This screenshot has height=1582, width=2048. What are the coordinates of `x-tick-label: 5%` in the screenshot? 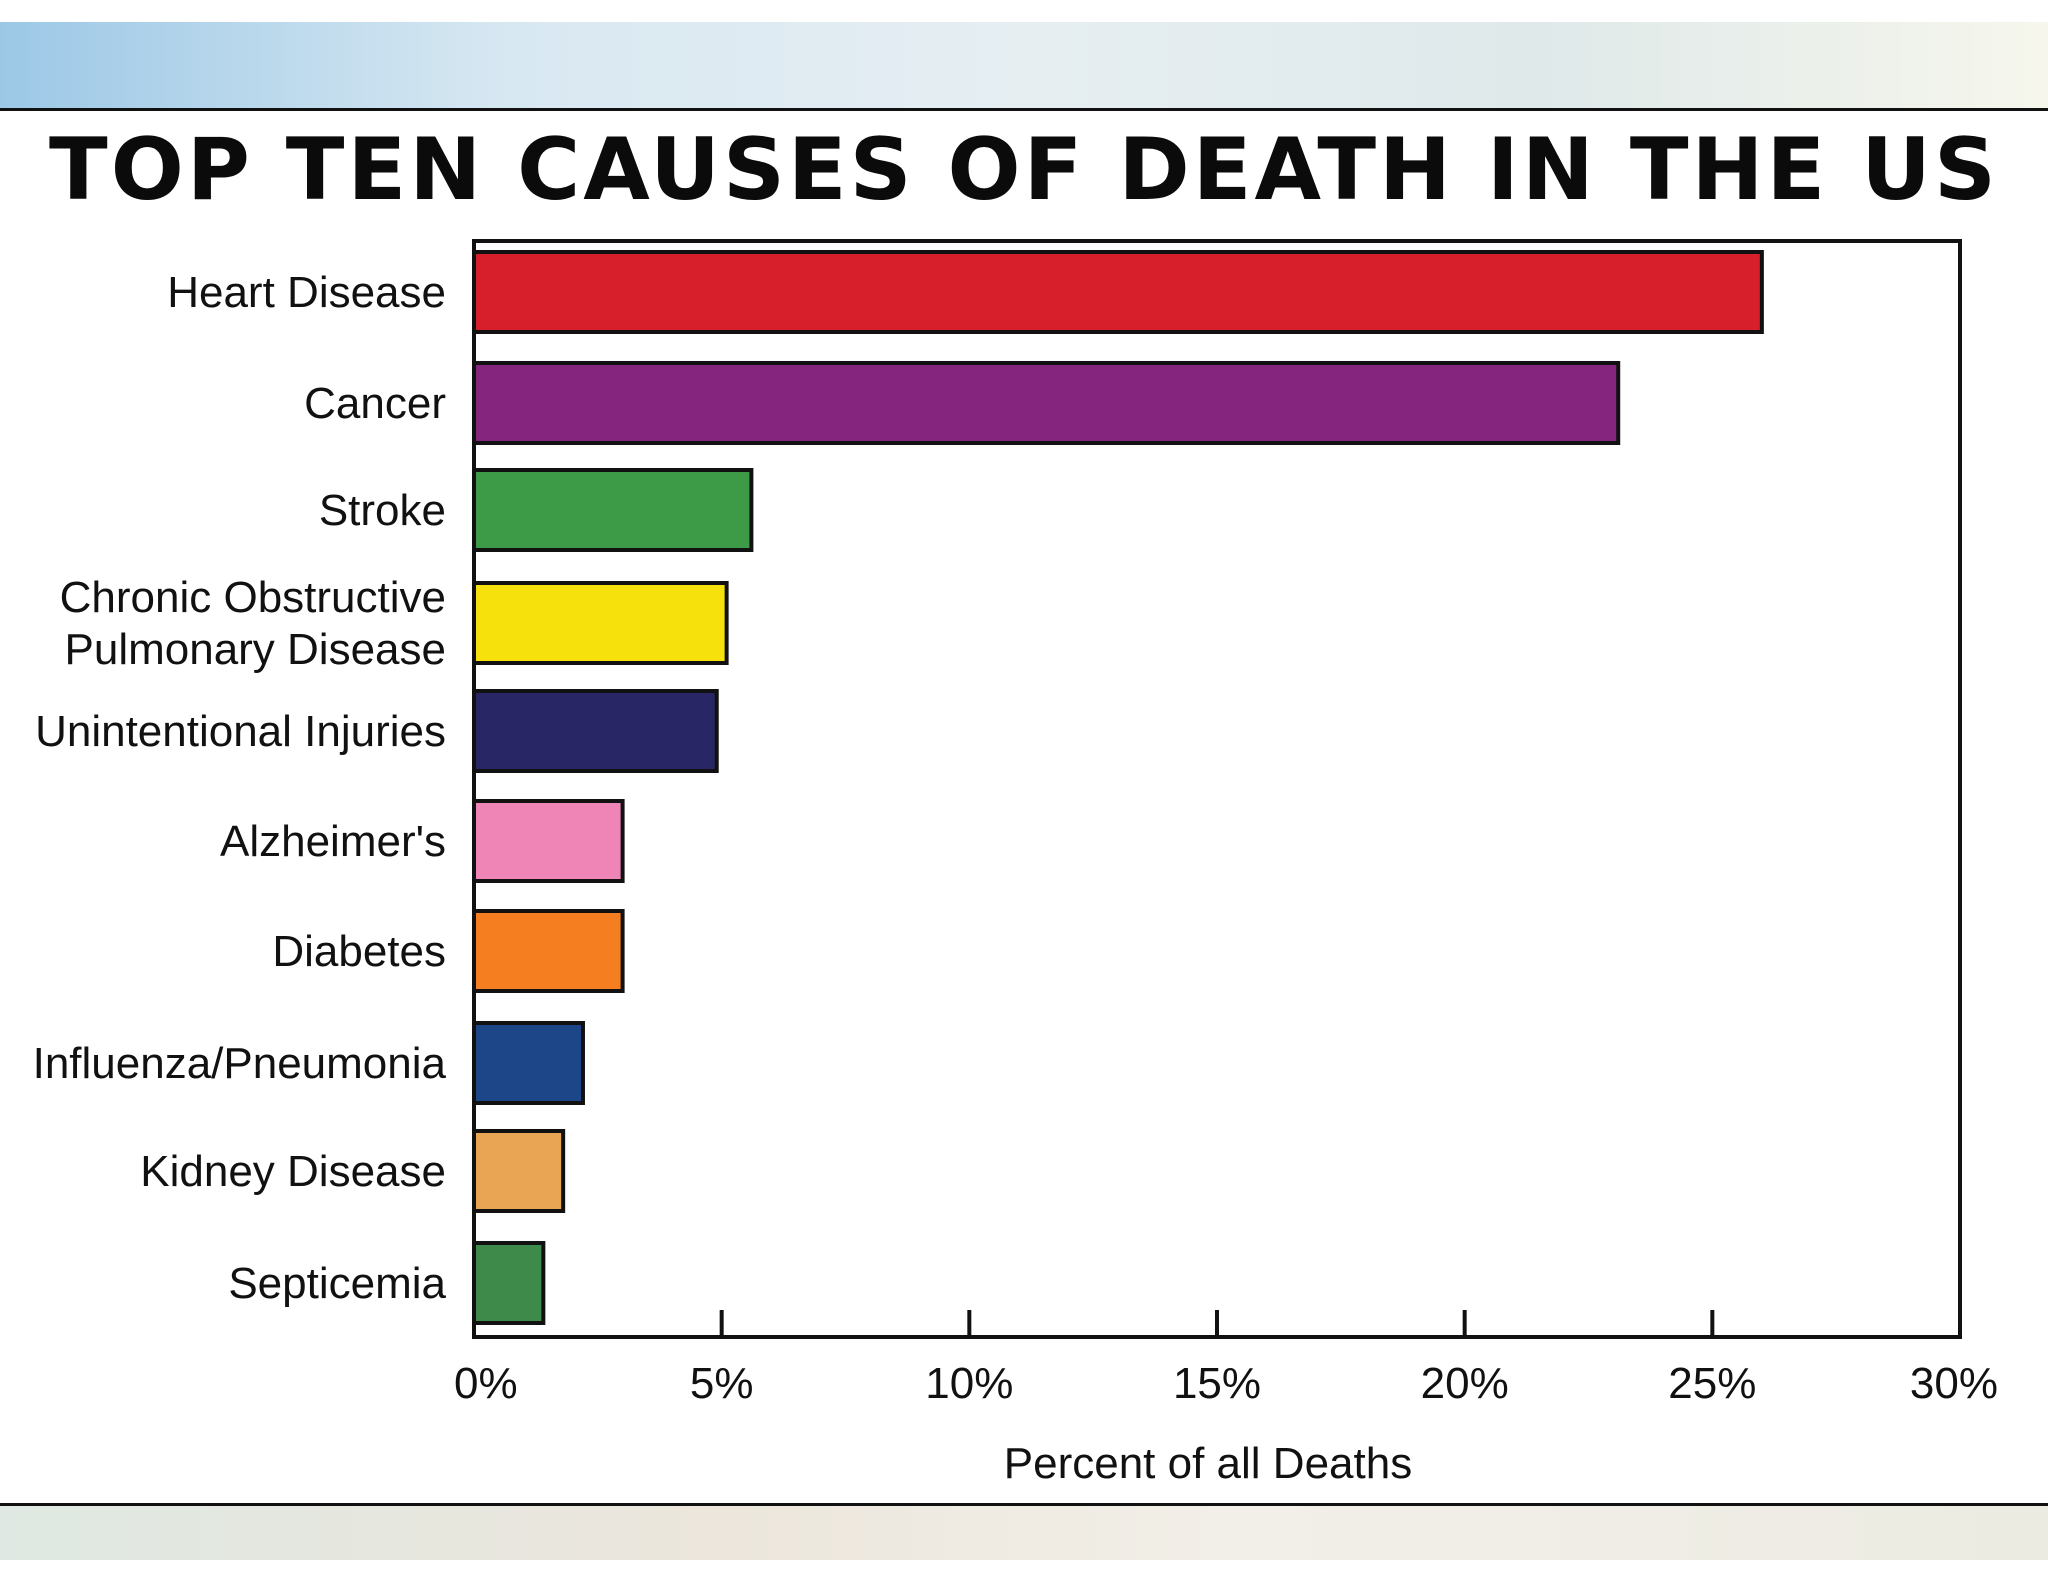 It's located at (722, 1383).